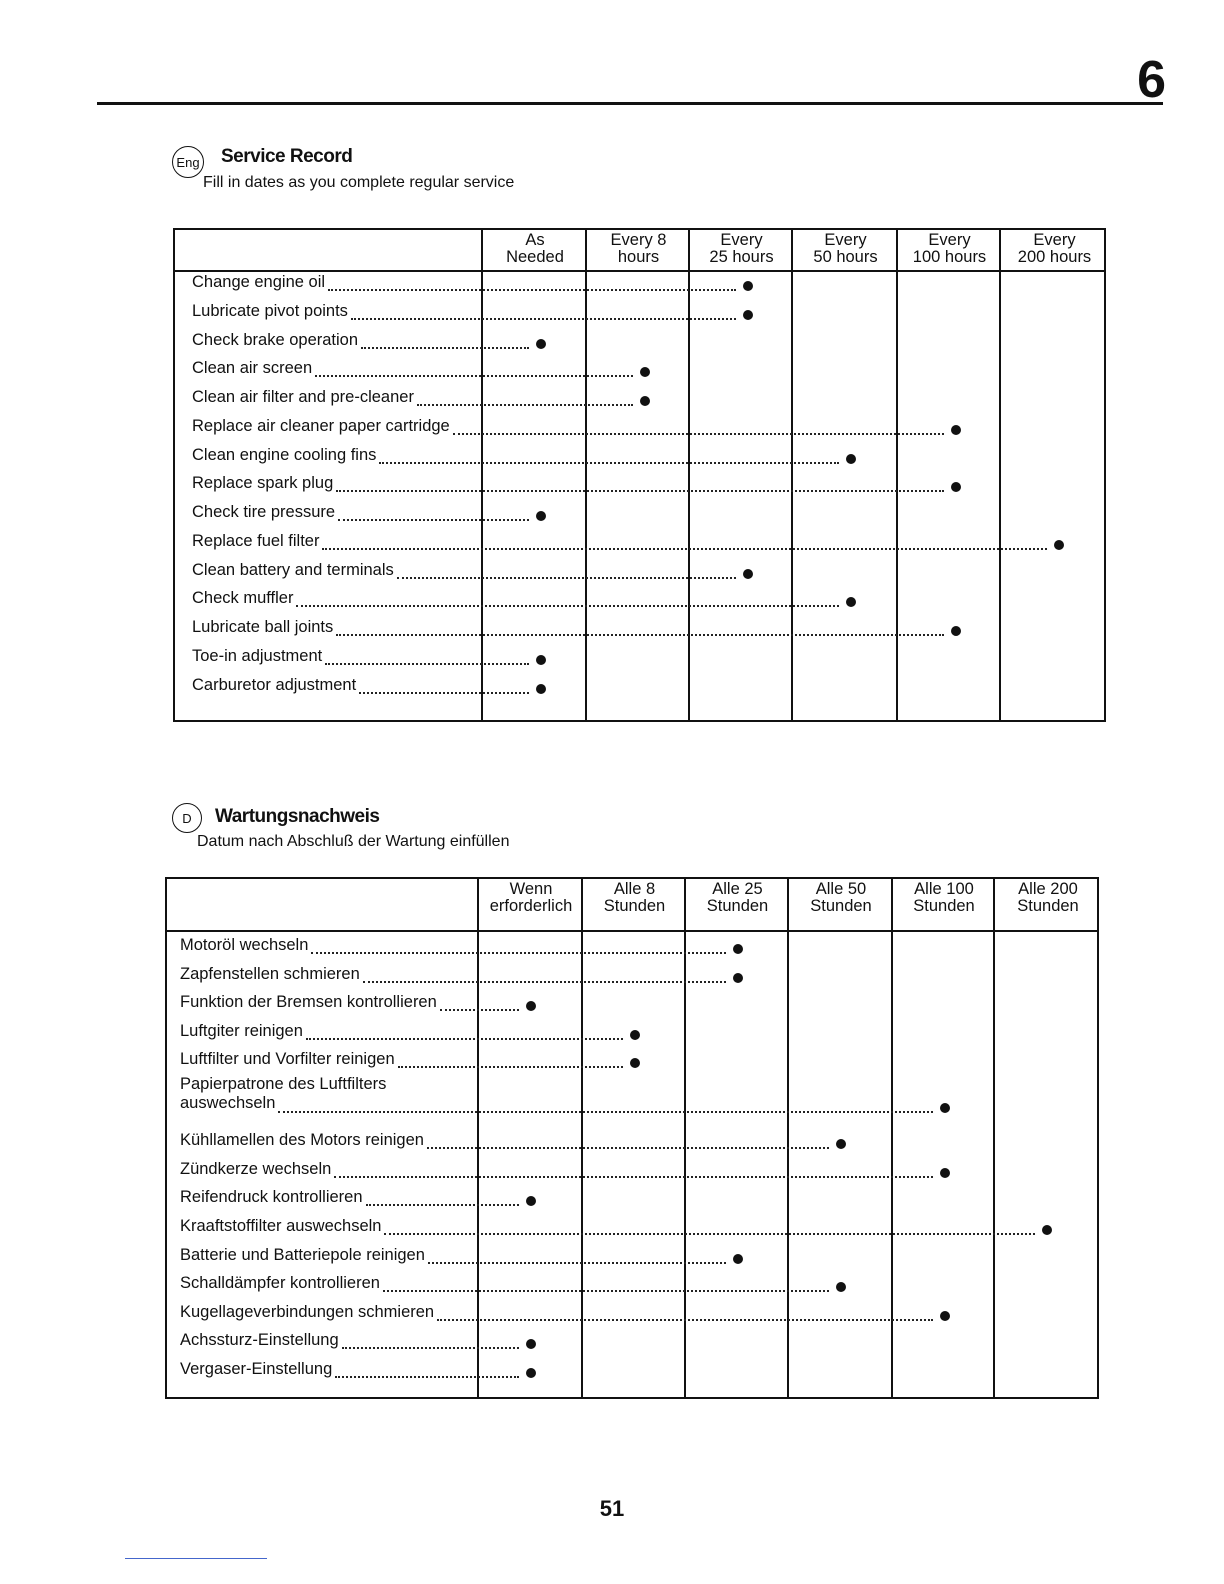 This screenshot has height=1584, width=1224. Describe the element at coordinates (302, 1254) in the screenshot. I see `task-label: Batterie und Batteriepole reinigen` at that location.